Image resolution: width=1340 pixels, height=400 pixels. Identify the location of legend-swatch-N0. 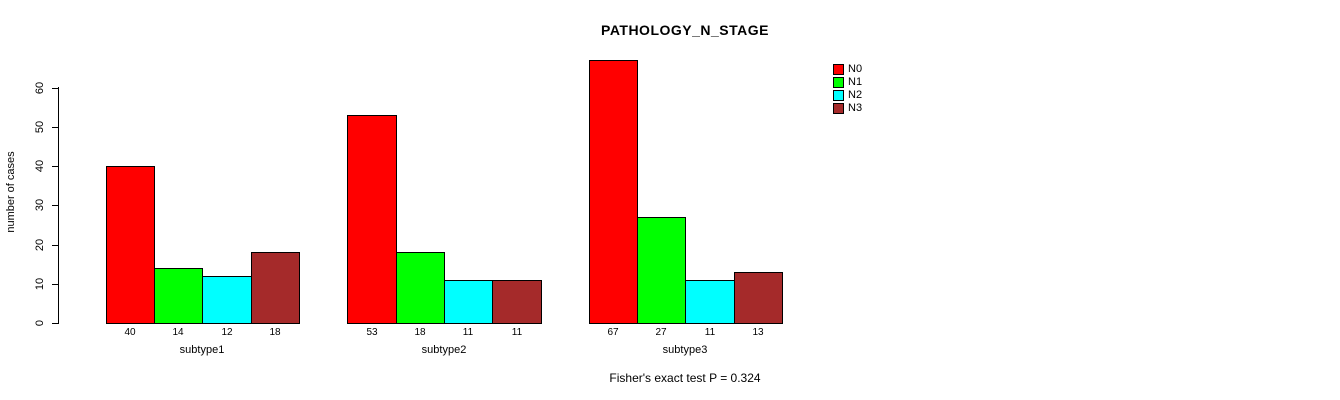
(838, 69).